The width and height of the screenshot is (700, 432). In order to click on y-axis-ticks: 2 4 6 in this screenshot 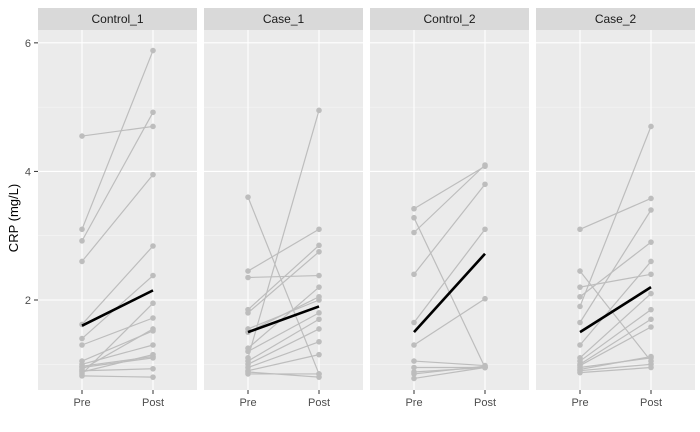, I will do `click(31, 172)`.